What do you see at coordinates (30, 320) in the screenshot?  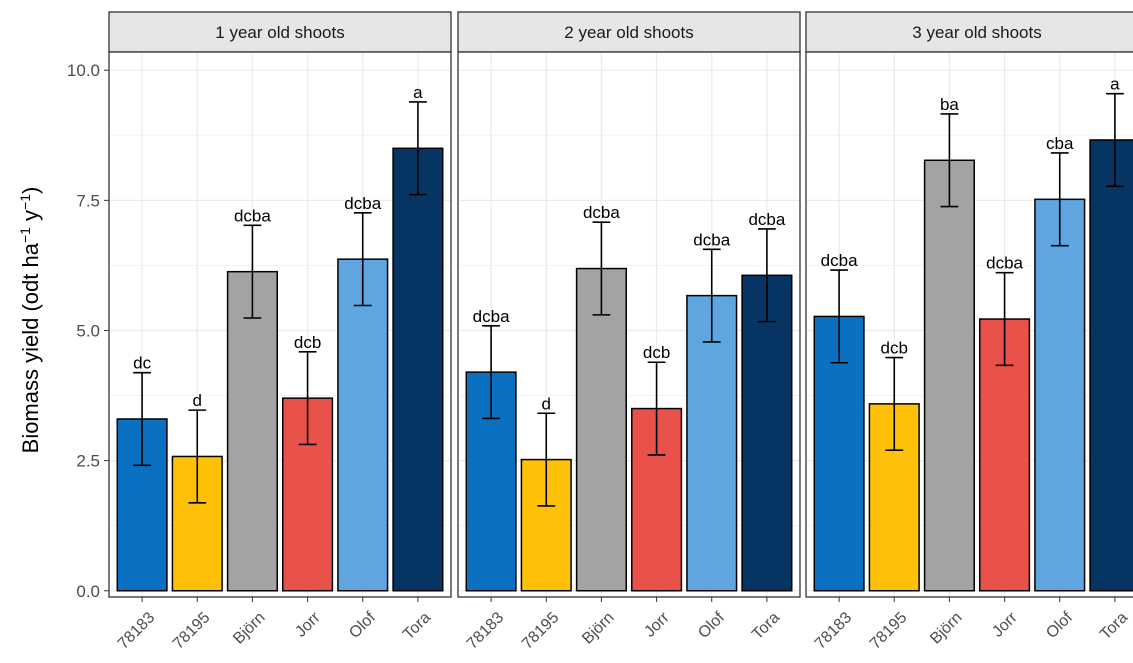 I see `y-axis-title: Biomass yield (odt ha−1 y−1)` at bounding box center [30, 320].